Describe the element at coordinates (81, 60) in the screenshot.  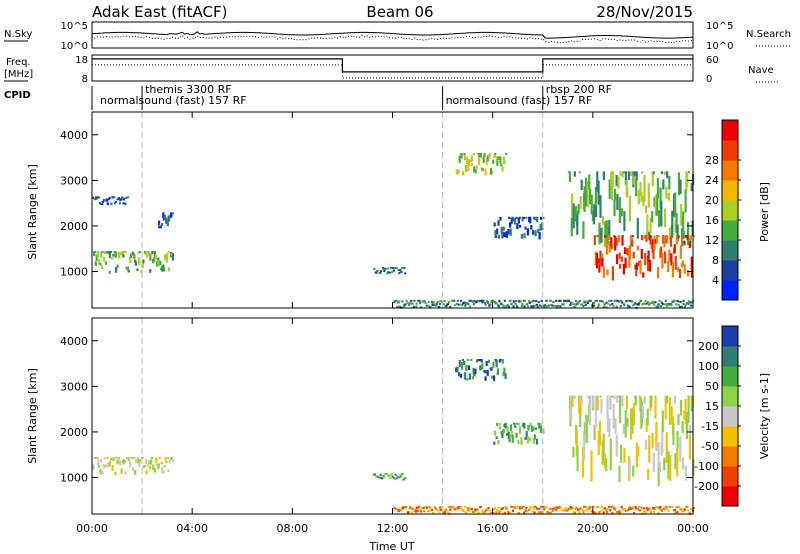
I see `freq-tick-top: 18` at that location.